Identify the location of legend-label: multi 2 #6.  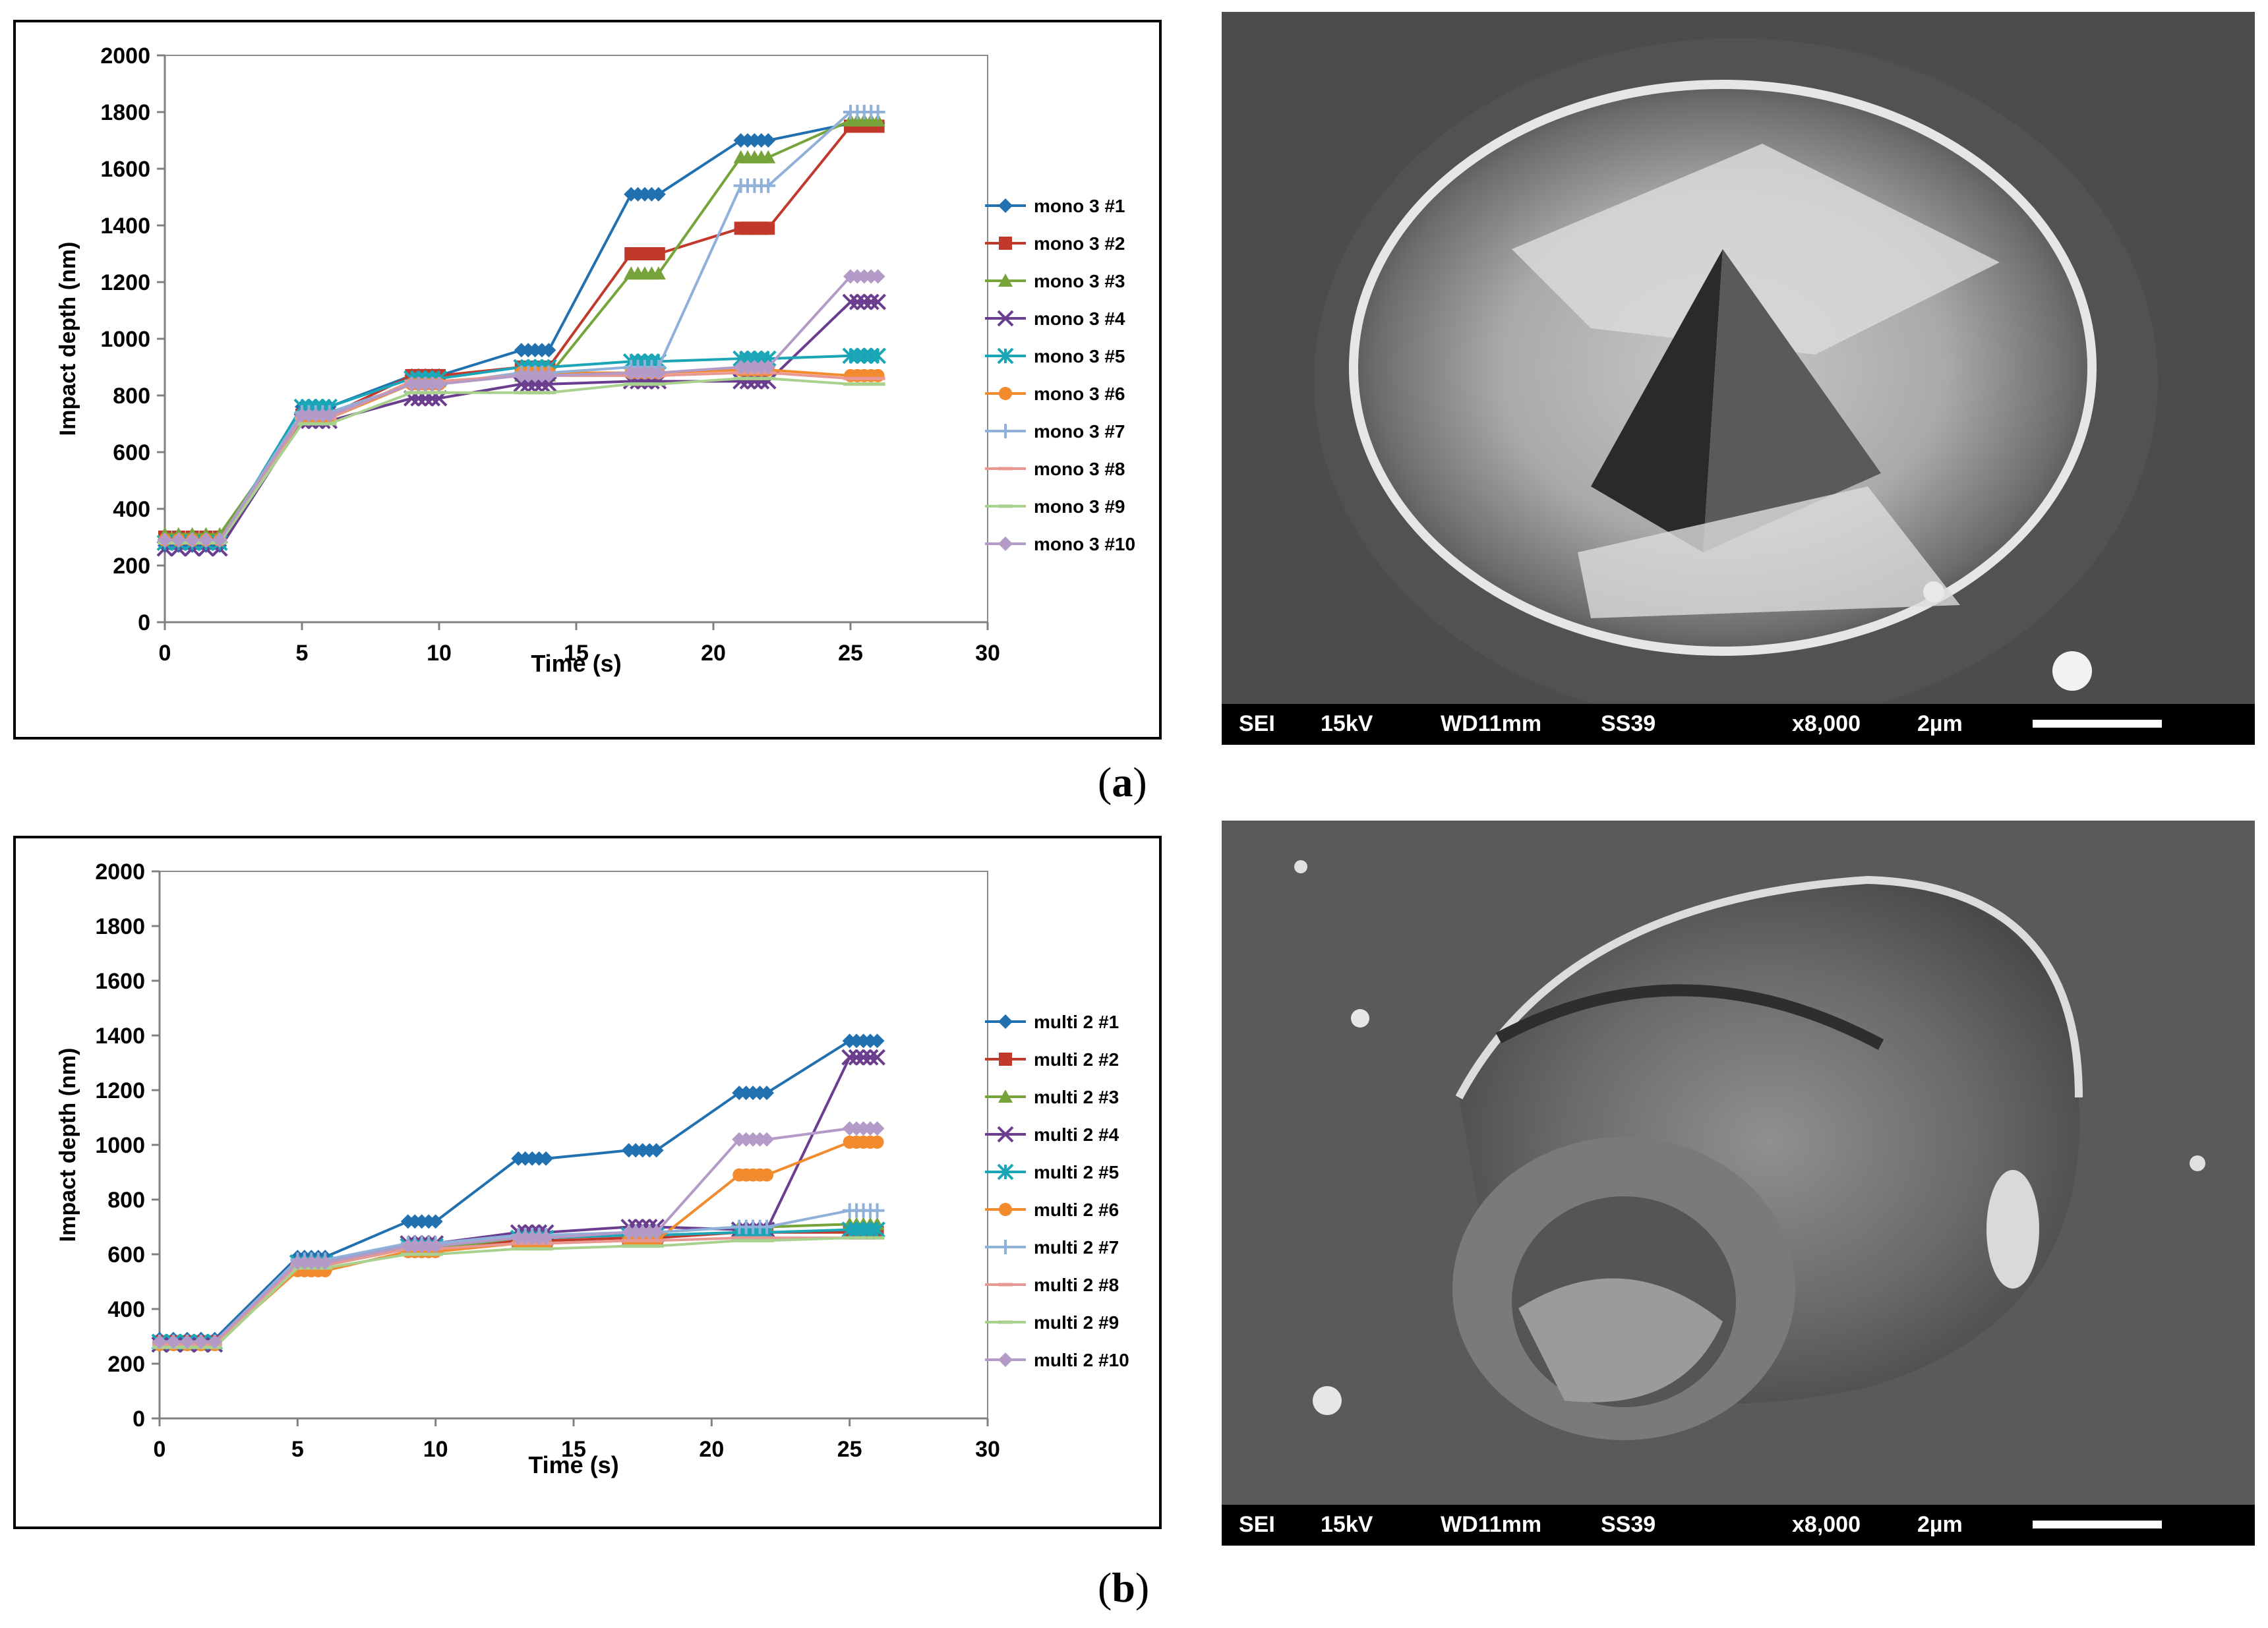
(1076, 1210).